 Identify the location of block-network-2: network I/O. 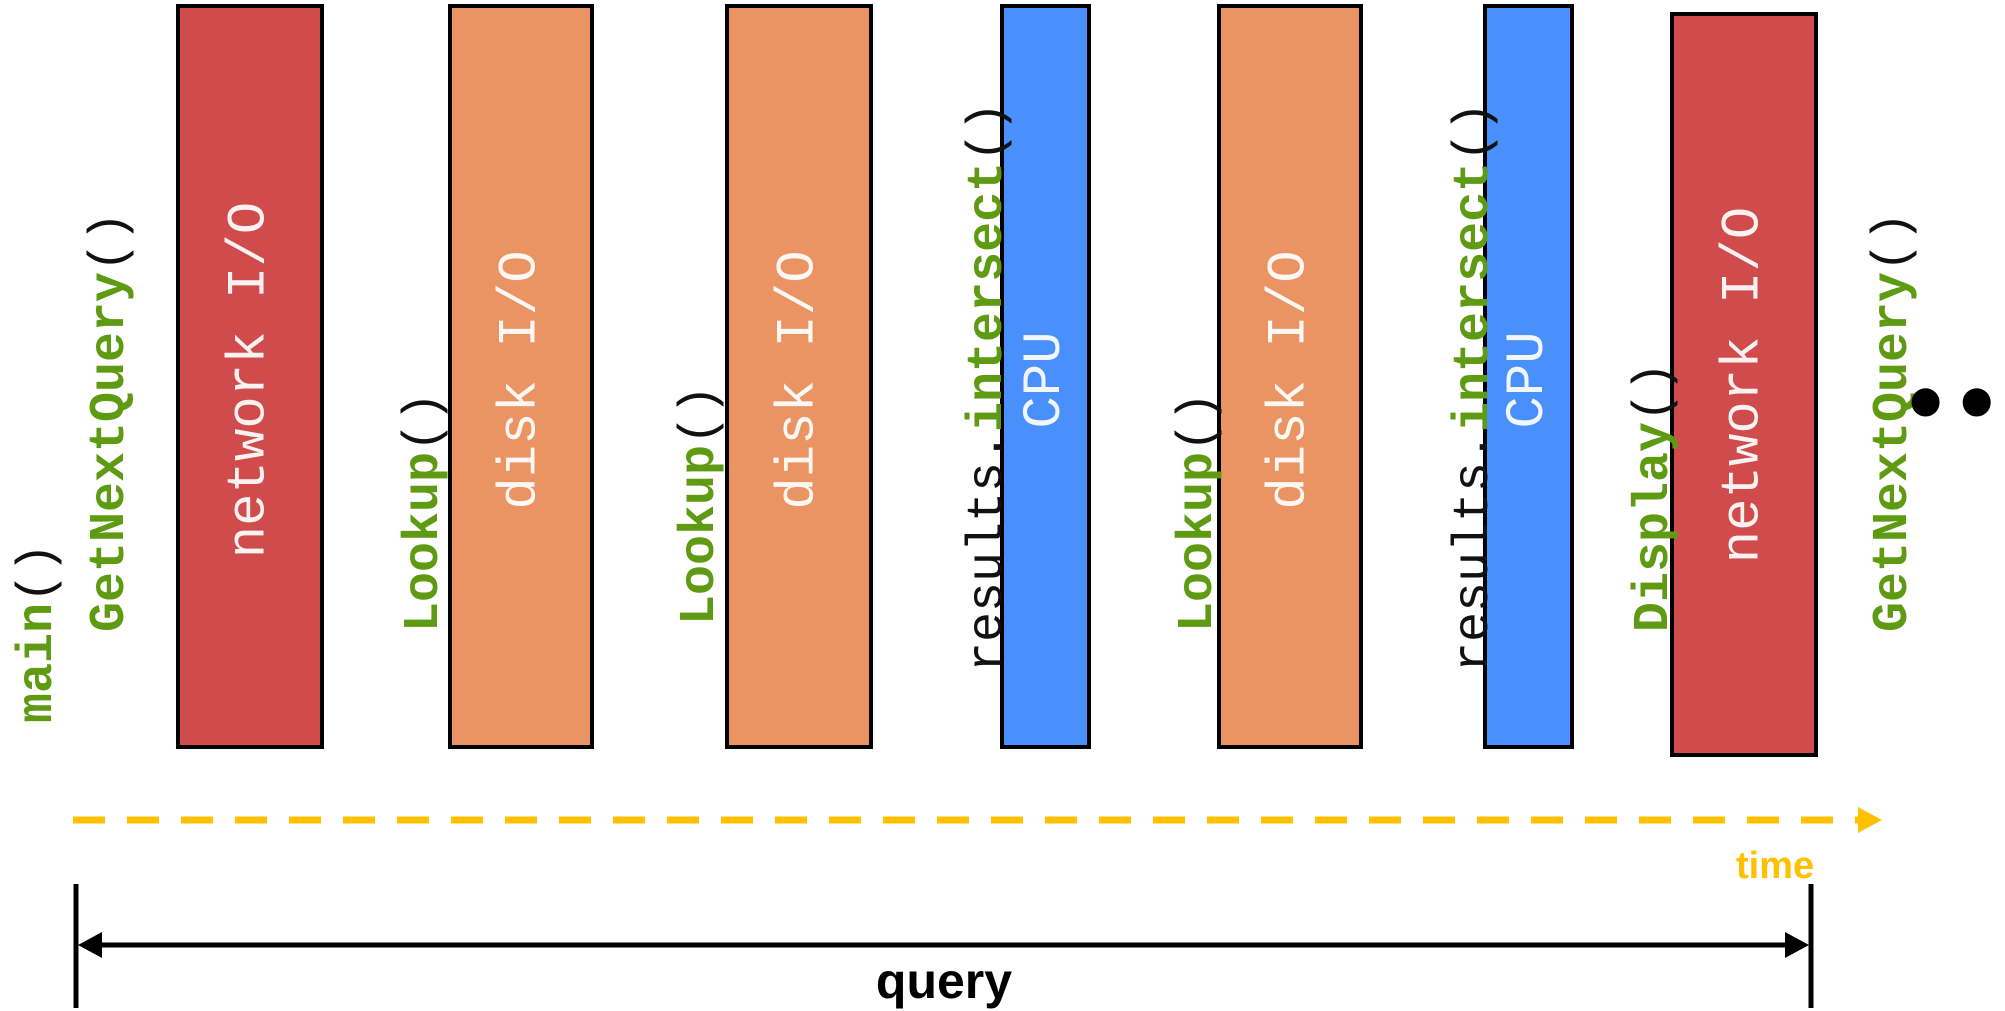
(1744, 384).